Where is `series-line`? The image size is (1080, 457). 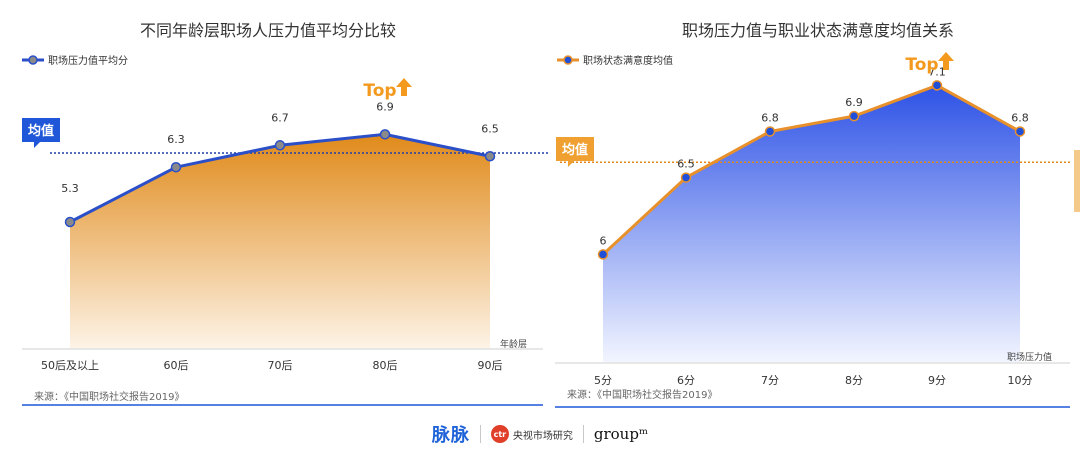
series-line is located at coordinates (811, 169).